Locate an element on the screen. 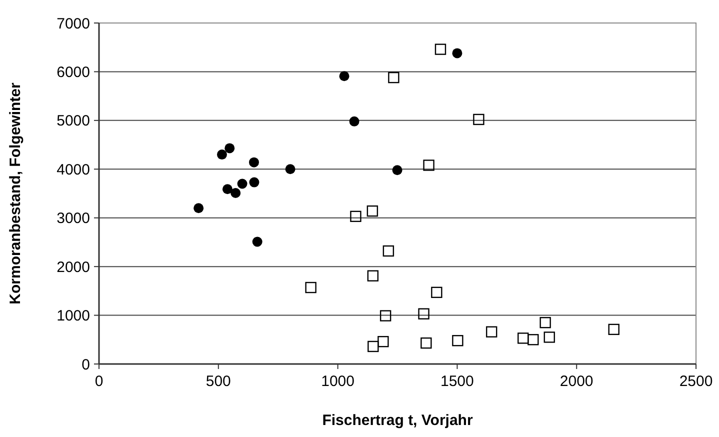 The image size is (719, 437). y-tick-label: 7000 is located at coordinates (73, 23).